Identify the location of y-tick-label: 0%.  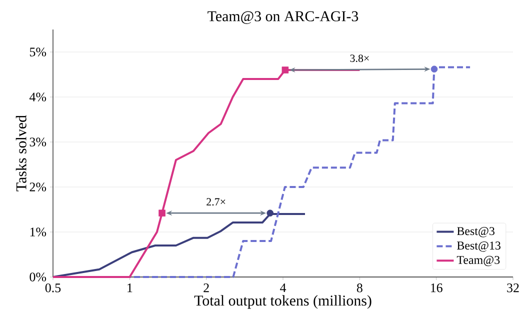
(38, 277).